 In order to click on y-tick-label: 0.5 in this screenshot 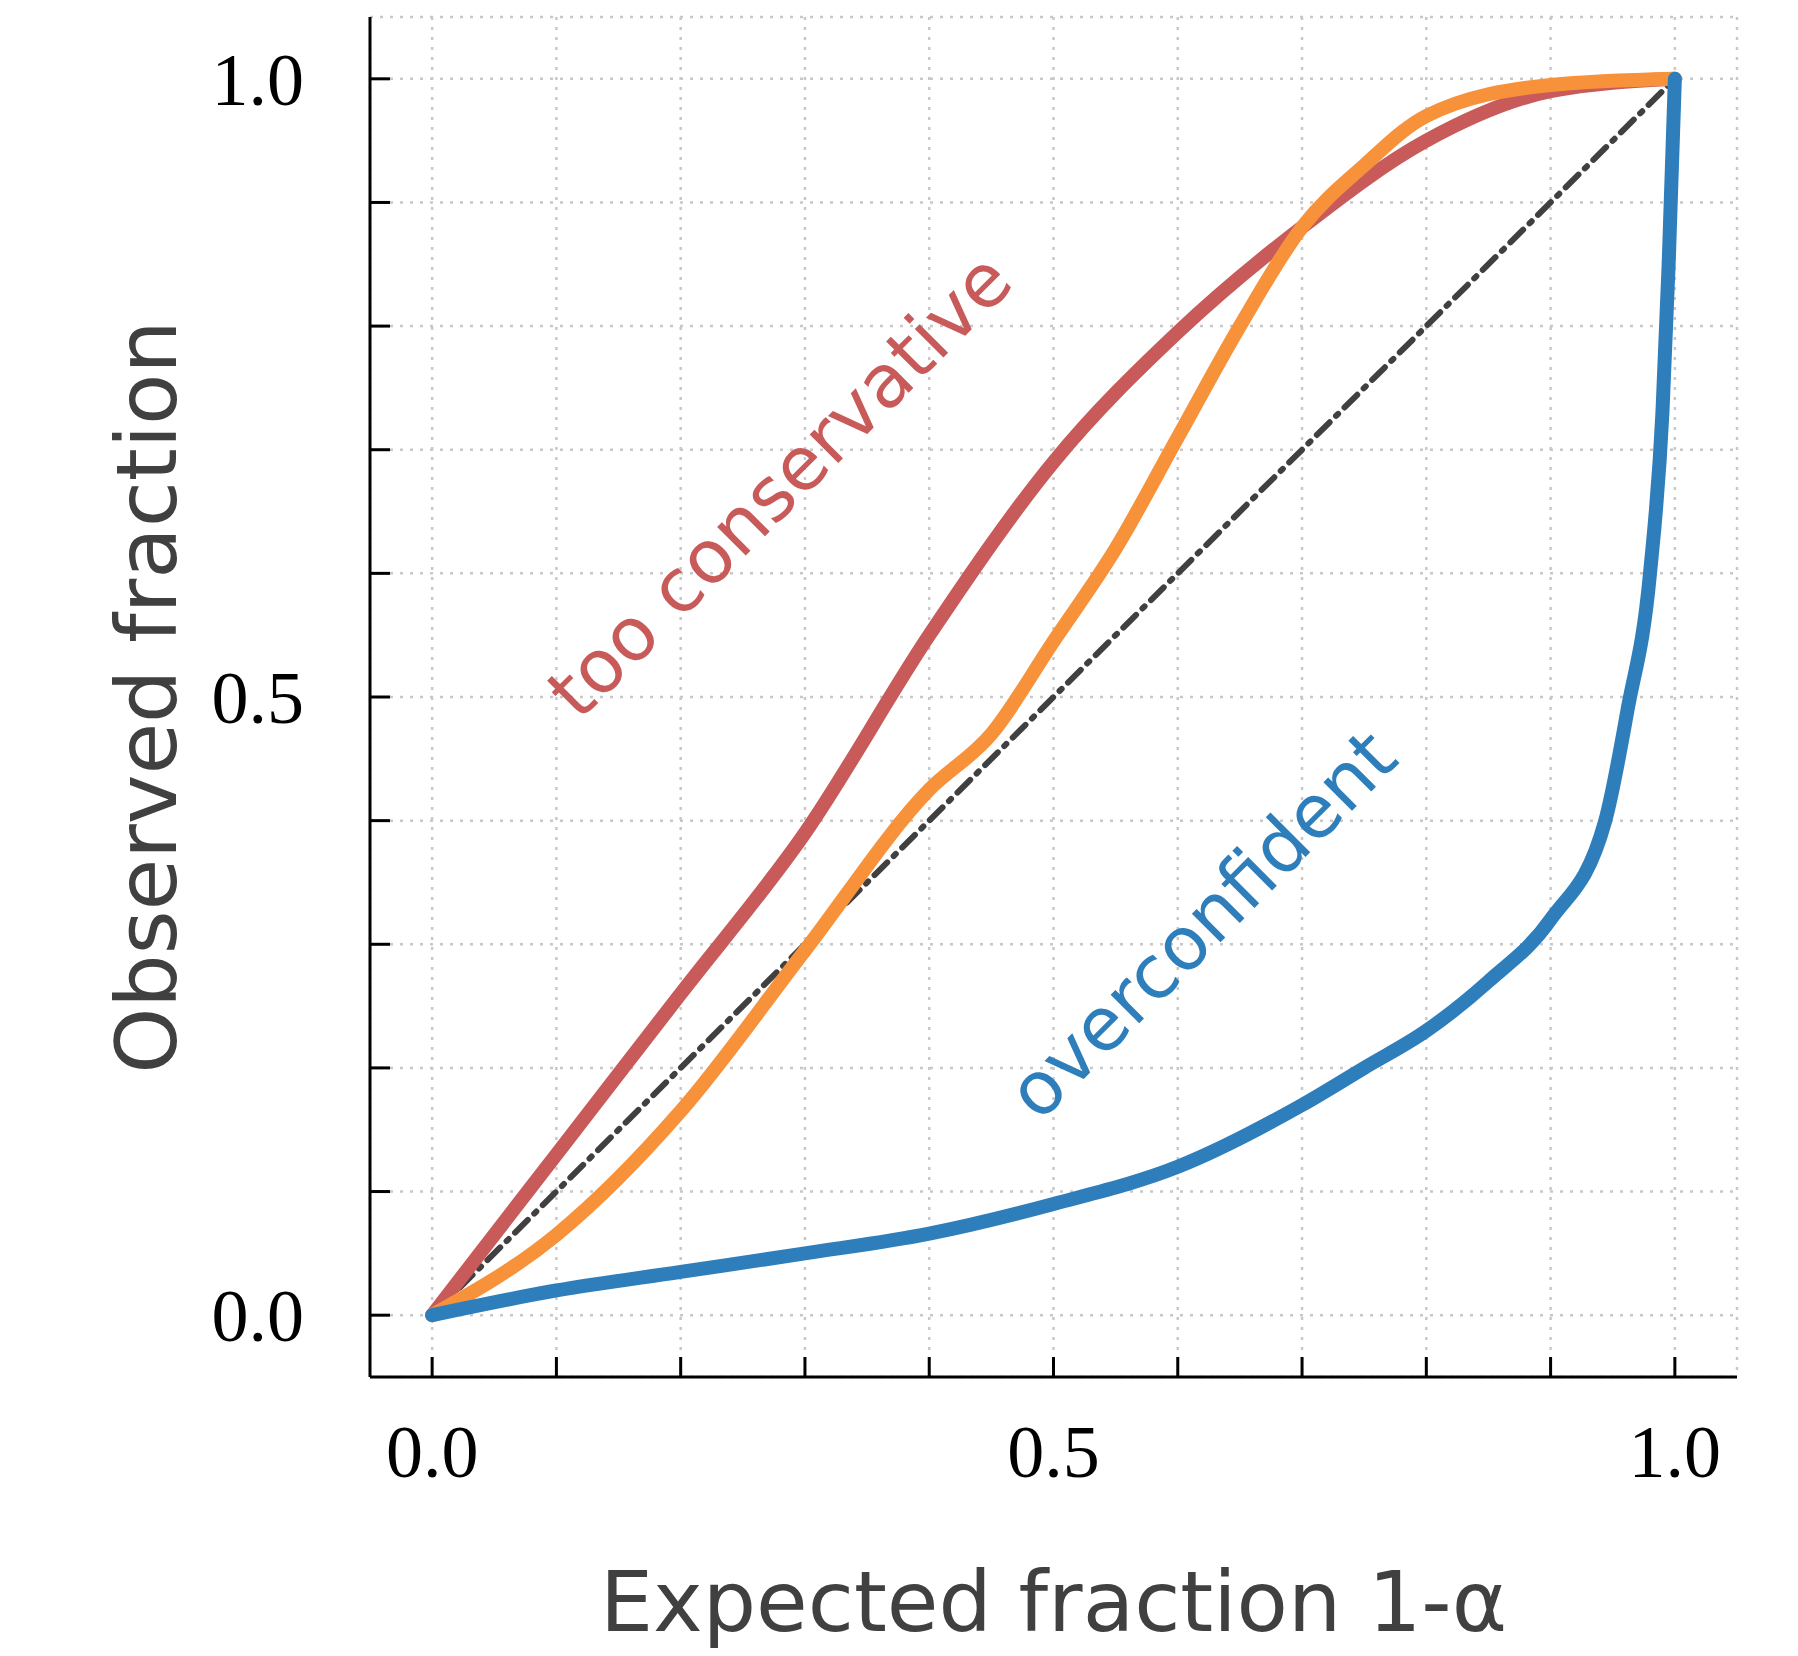, I will do `click(257, 698)`.